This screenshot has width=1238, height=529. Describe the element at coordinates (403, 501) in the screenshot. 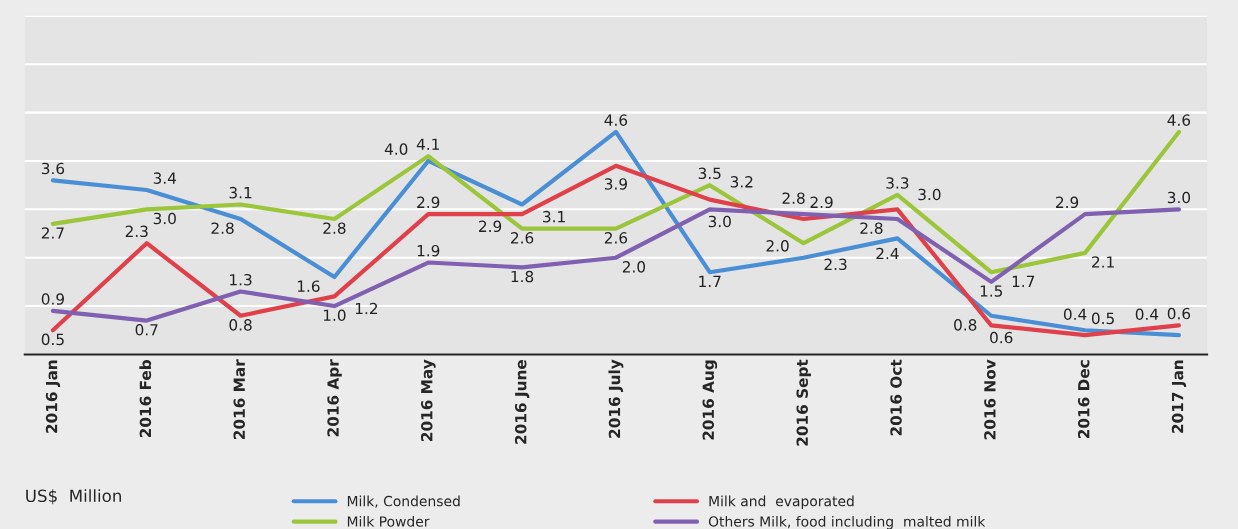

I see `legend-label: Milk, Condensed` at that location.